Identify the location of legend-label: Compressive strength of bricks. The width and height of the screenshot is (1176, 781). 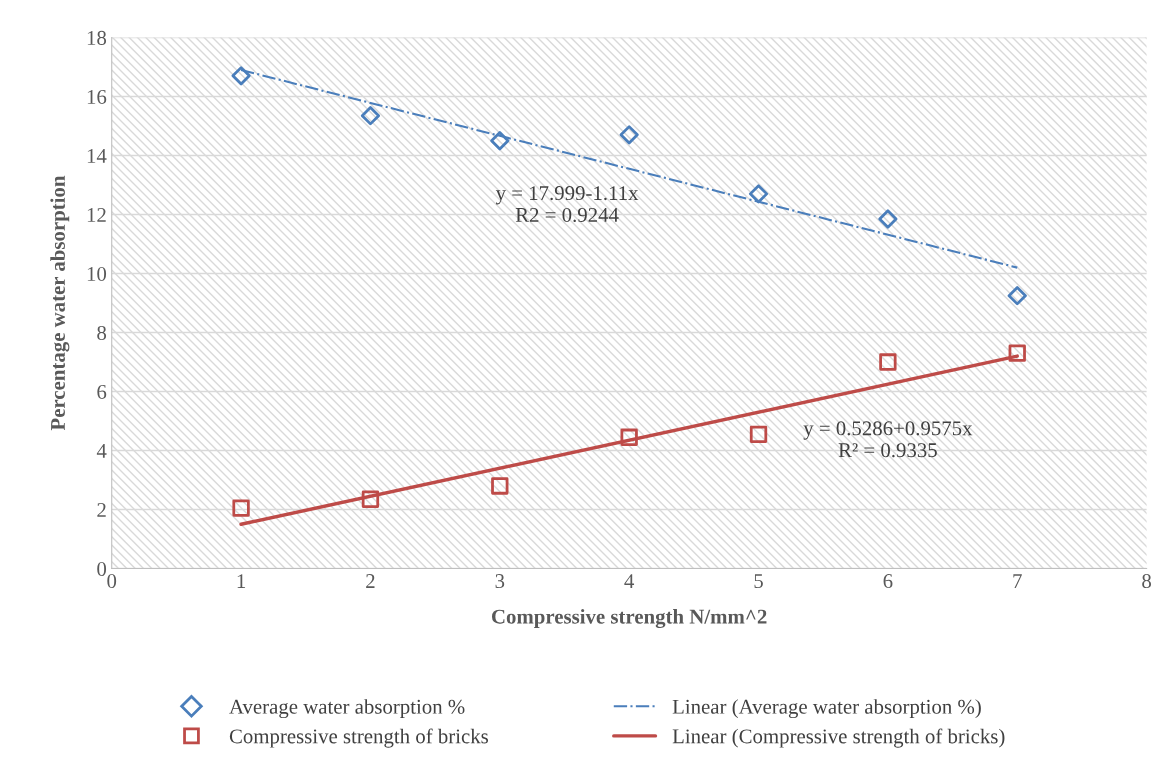
(359, 738).